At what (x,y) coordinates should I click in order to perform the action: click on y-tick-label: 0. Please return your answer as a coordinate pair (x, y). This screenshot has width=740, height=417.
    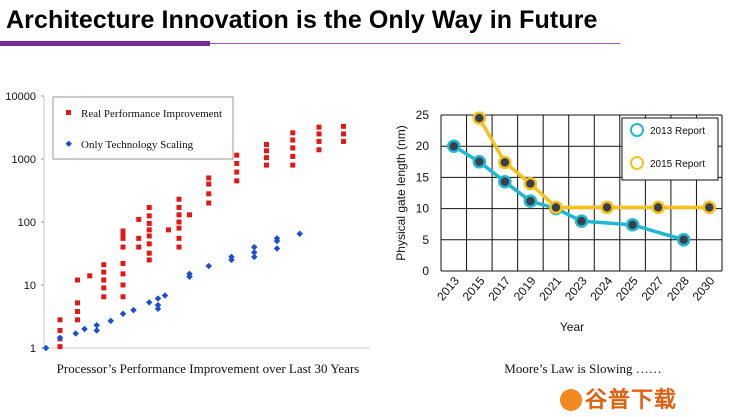
    Looking at the image, I should click on (425, 271).